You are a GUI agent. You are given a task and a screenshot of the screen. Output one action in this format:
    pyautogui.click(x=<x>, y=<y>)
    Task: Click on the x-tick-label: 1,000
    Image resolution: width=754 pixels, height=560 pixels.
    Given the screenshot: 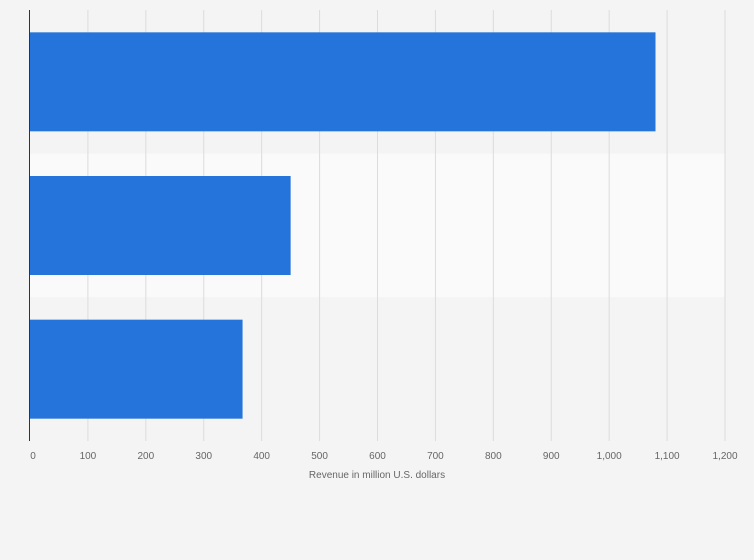 What is the action you would take?
    pyautogui.click(x=609, y=456)
    